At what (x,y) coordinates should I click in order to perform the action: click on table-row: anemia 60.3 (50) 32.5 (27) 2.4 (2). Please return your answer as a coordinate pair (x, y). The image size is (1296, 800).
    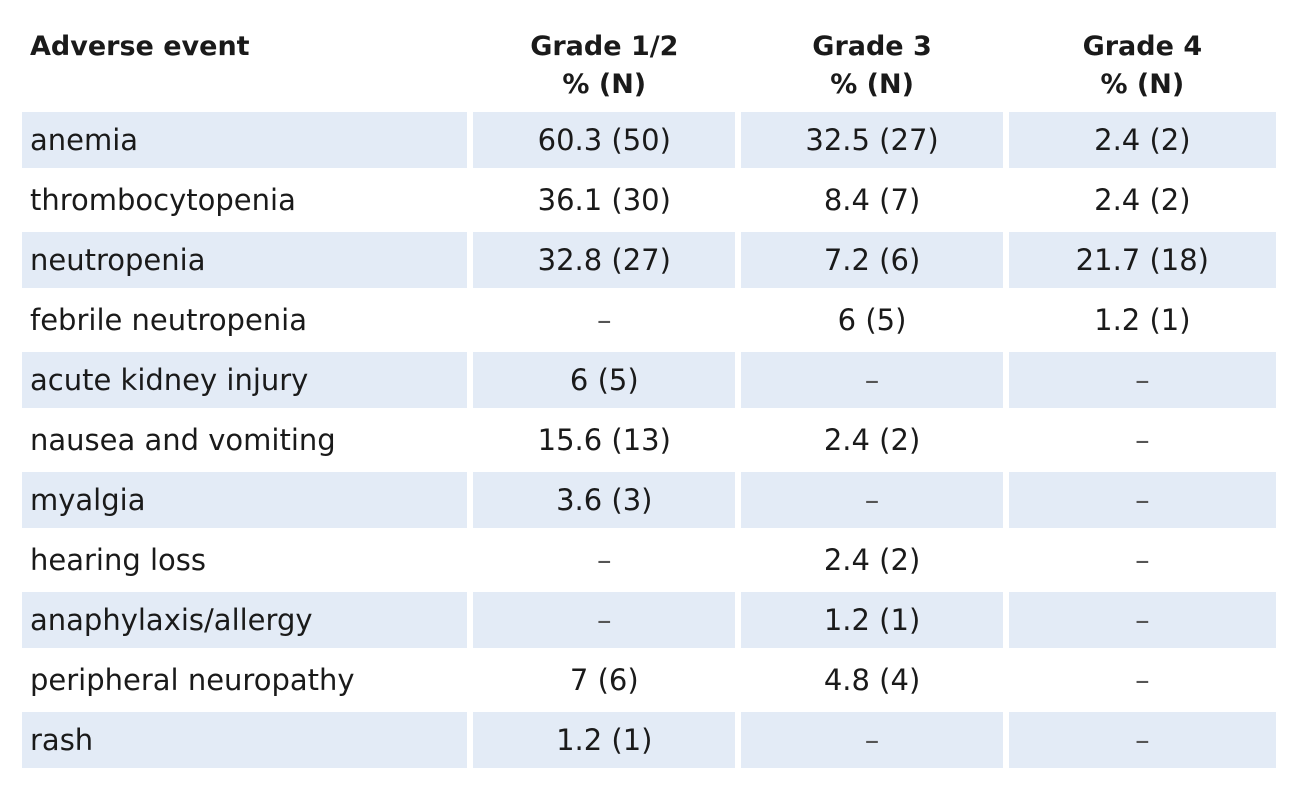
    Looking at the image, I should click on (649, 140).